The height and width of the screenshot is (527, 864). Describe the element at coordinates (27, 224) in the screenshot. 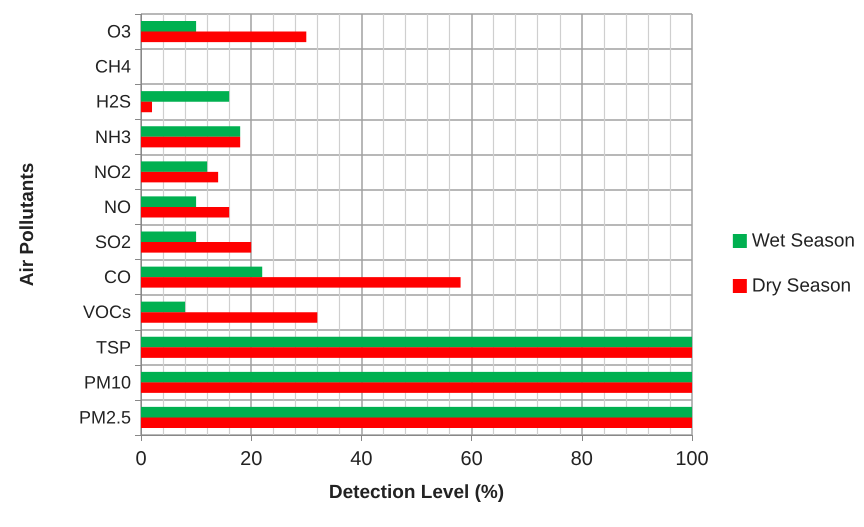

I see `y-axis-title: Air Pollutants` at that location.